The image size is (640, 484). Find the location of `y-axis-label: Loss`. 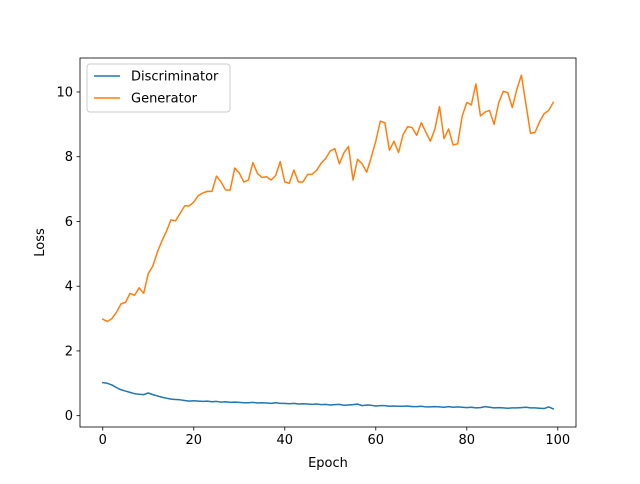

y-axis-label: Loss is located at coordinates (40, 242).